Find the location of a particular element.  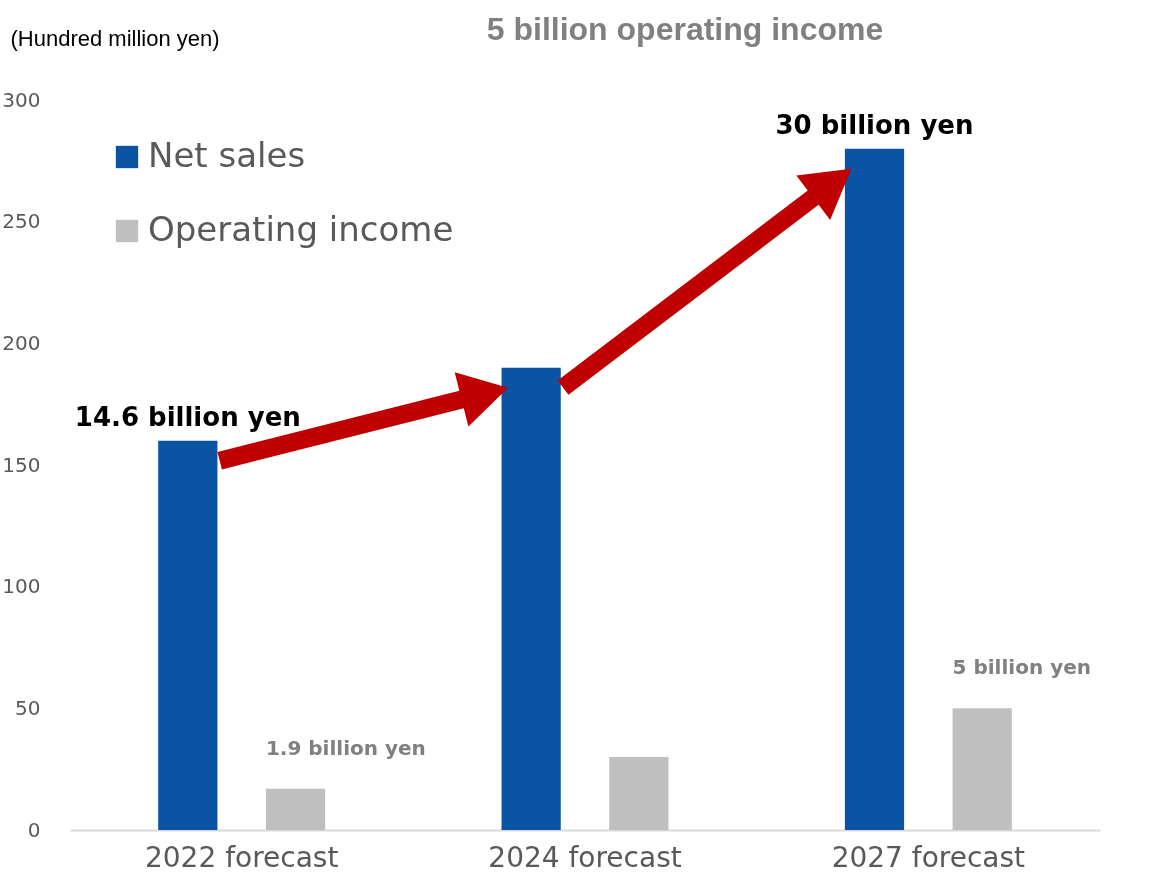

legend-label: Net sales is located at coordinates (227, 155).